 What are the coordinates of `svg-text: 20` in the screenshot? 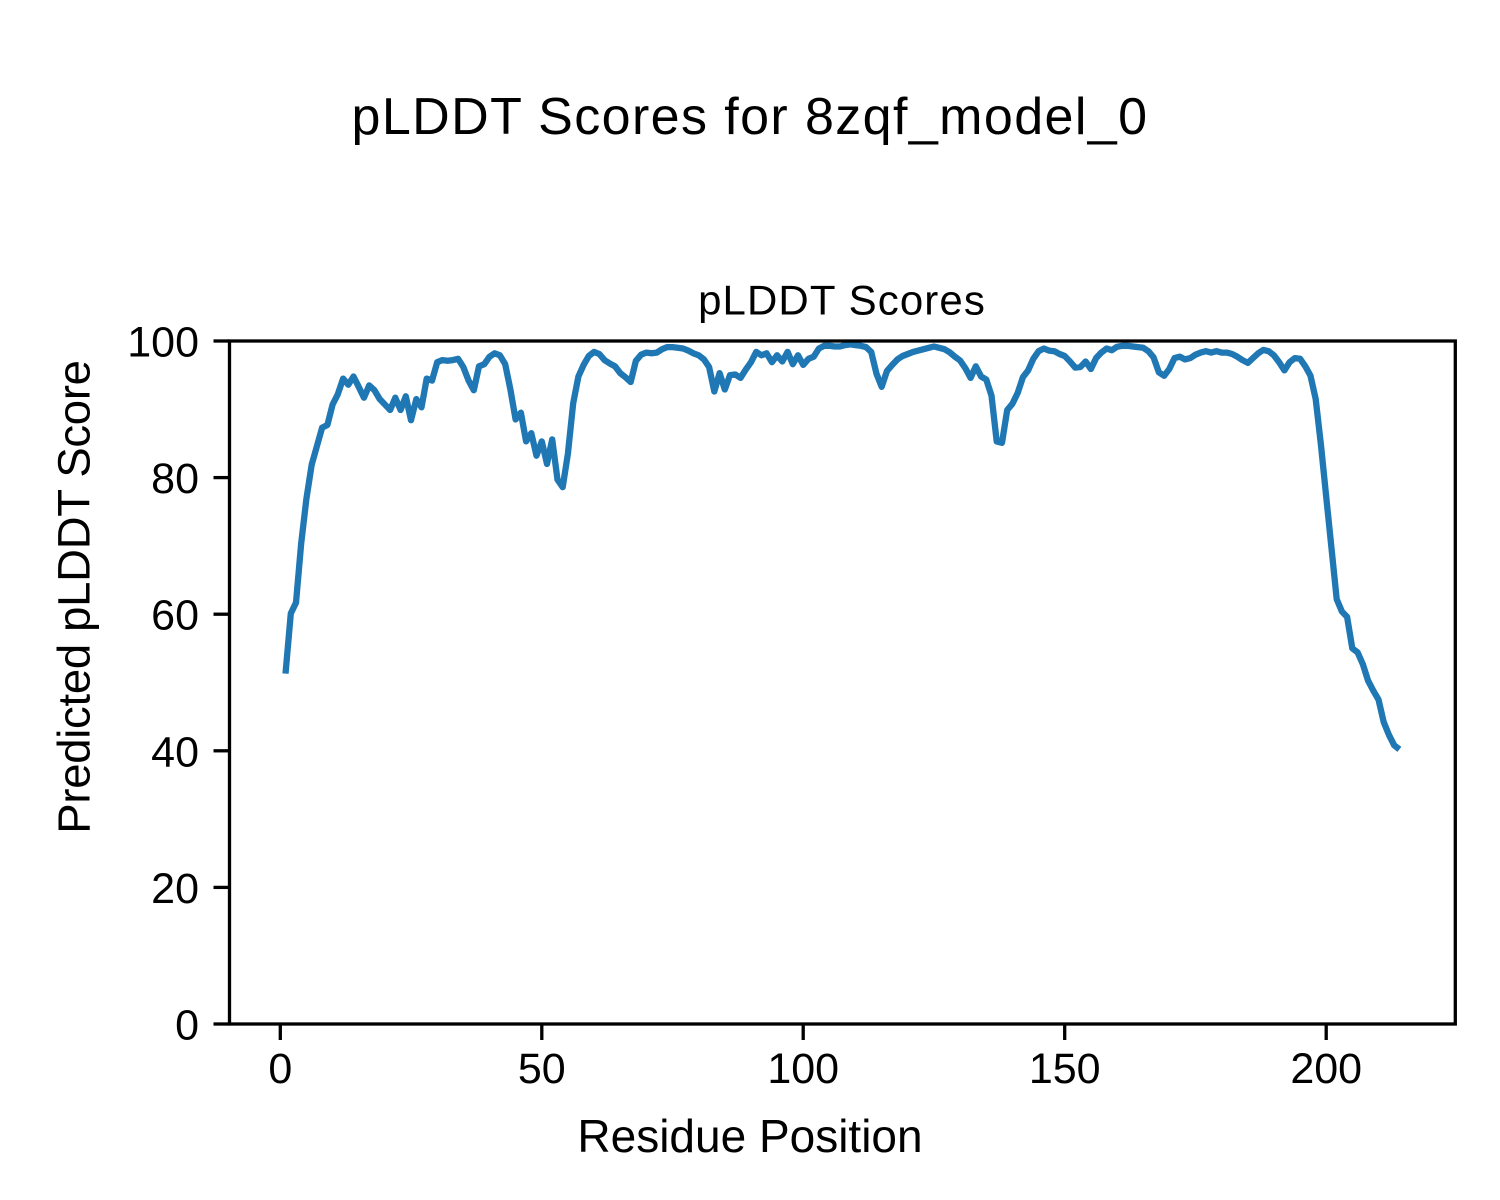 It's located at (175, 889).